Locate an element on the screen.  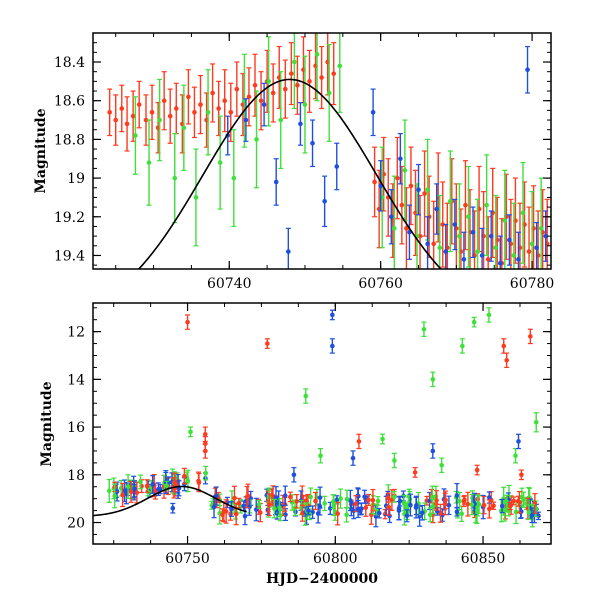
bottom-x-tick-label: 60800 is located at coordinates (335, 559).